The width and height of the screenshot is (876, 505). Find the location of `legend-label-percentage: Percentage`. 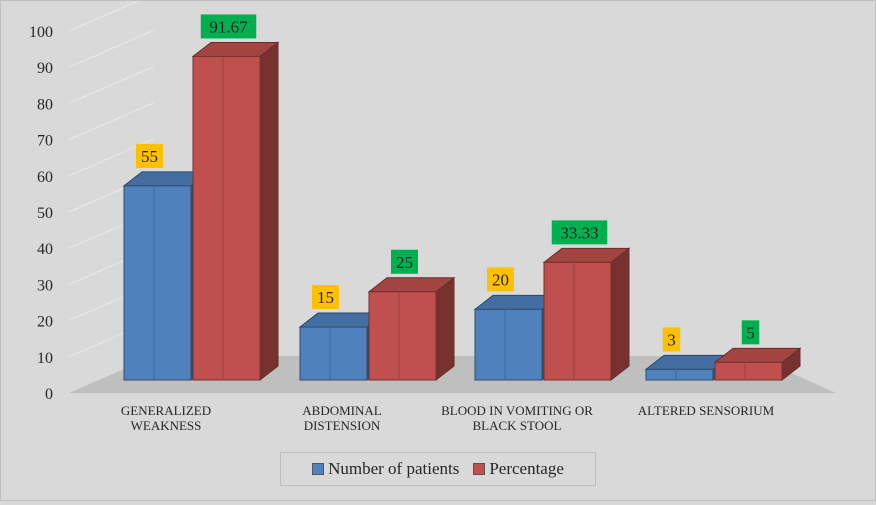

legend-label-percentage: Percentage is located at coordinates (526, 468).